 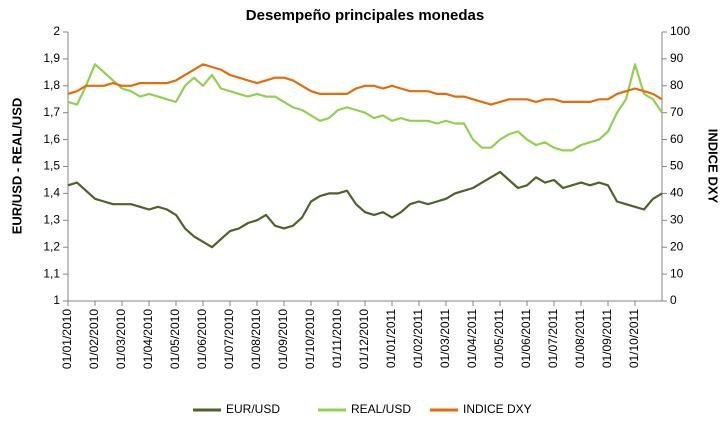 What do you see at coordinates (499, 338) in the screenshot?
I see `x-tick-label: 01/05/2011` at bounding box center [499, 338].